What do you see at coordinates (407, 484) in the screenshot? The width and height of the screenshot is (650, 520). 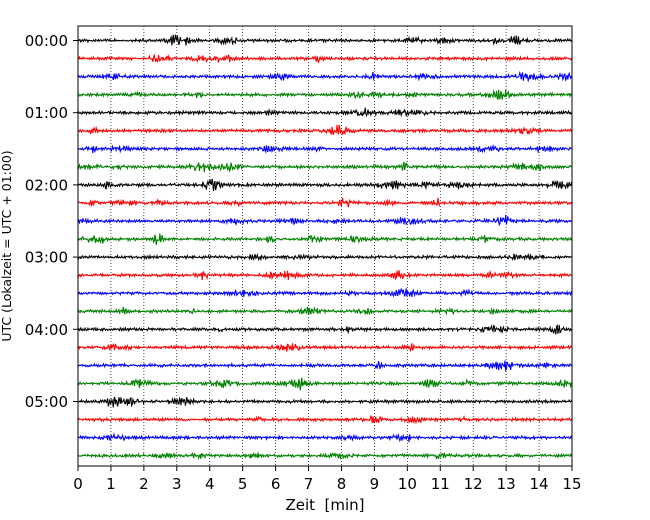 I see `x-tick-label: 10` at bounding box center [407, 484].